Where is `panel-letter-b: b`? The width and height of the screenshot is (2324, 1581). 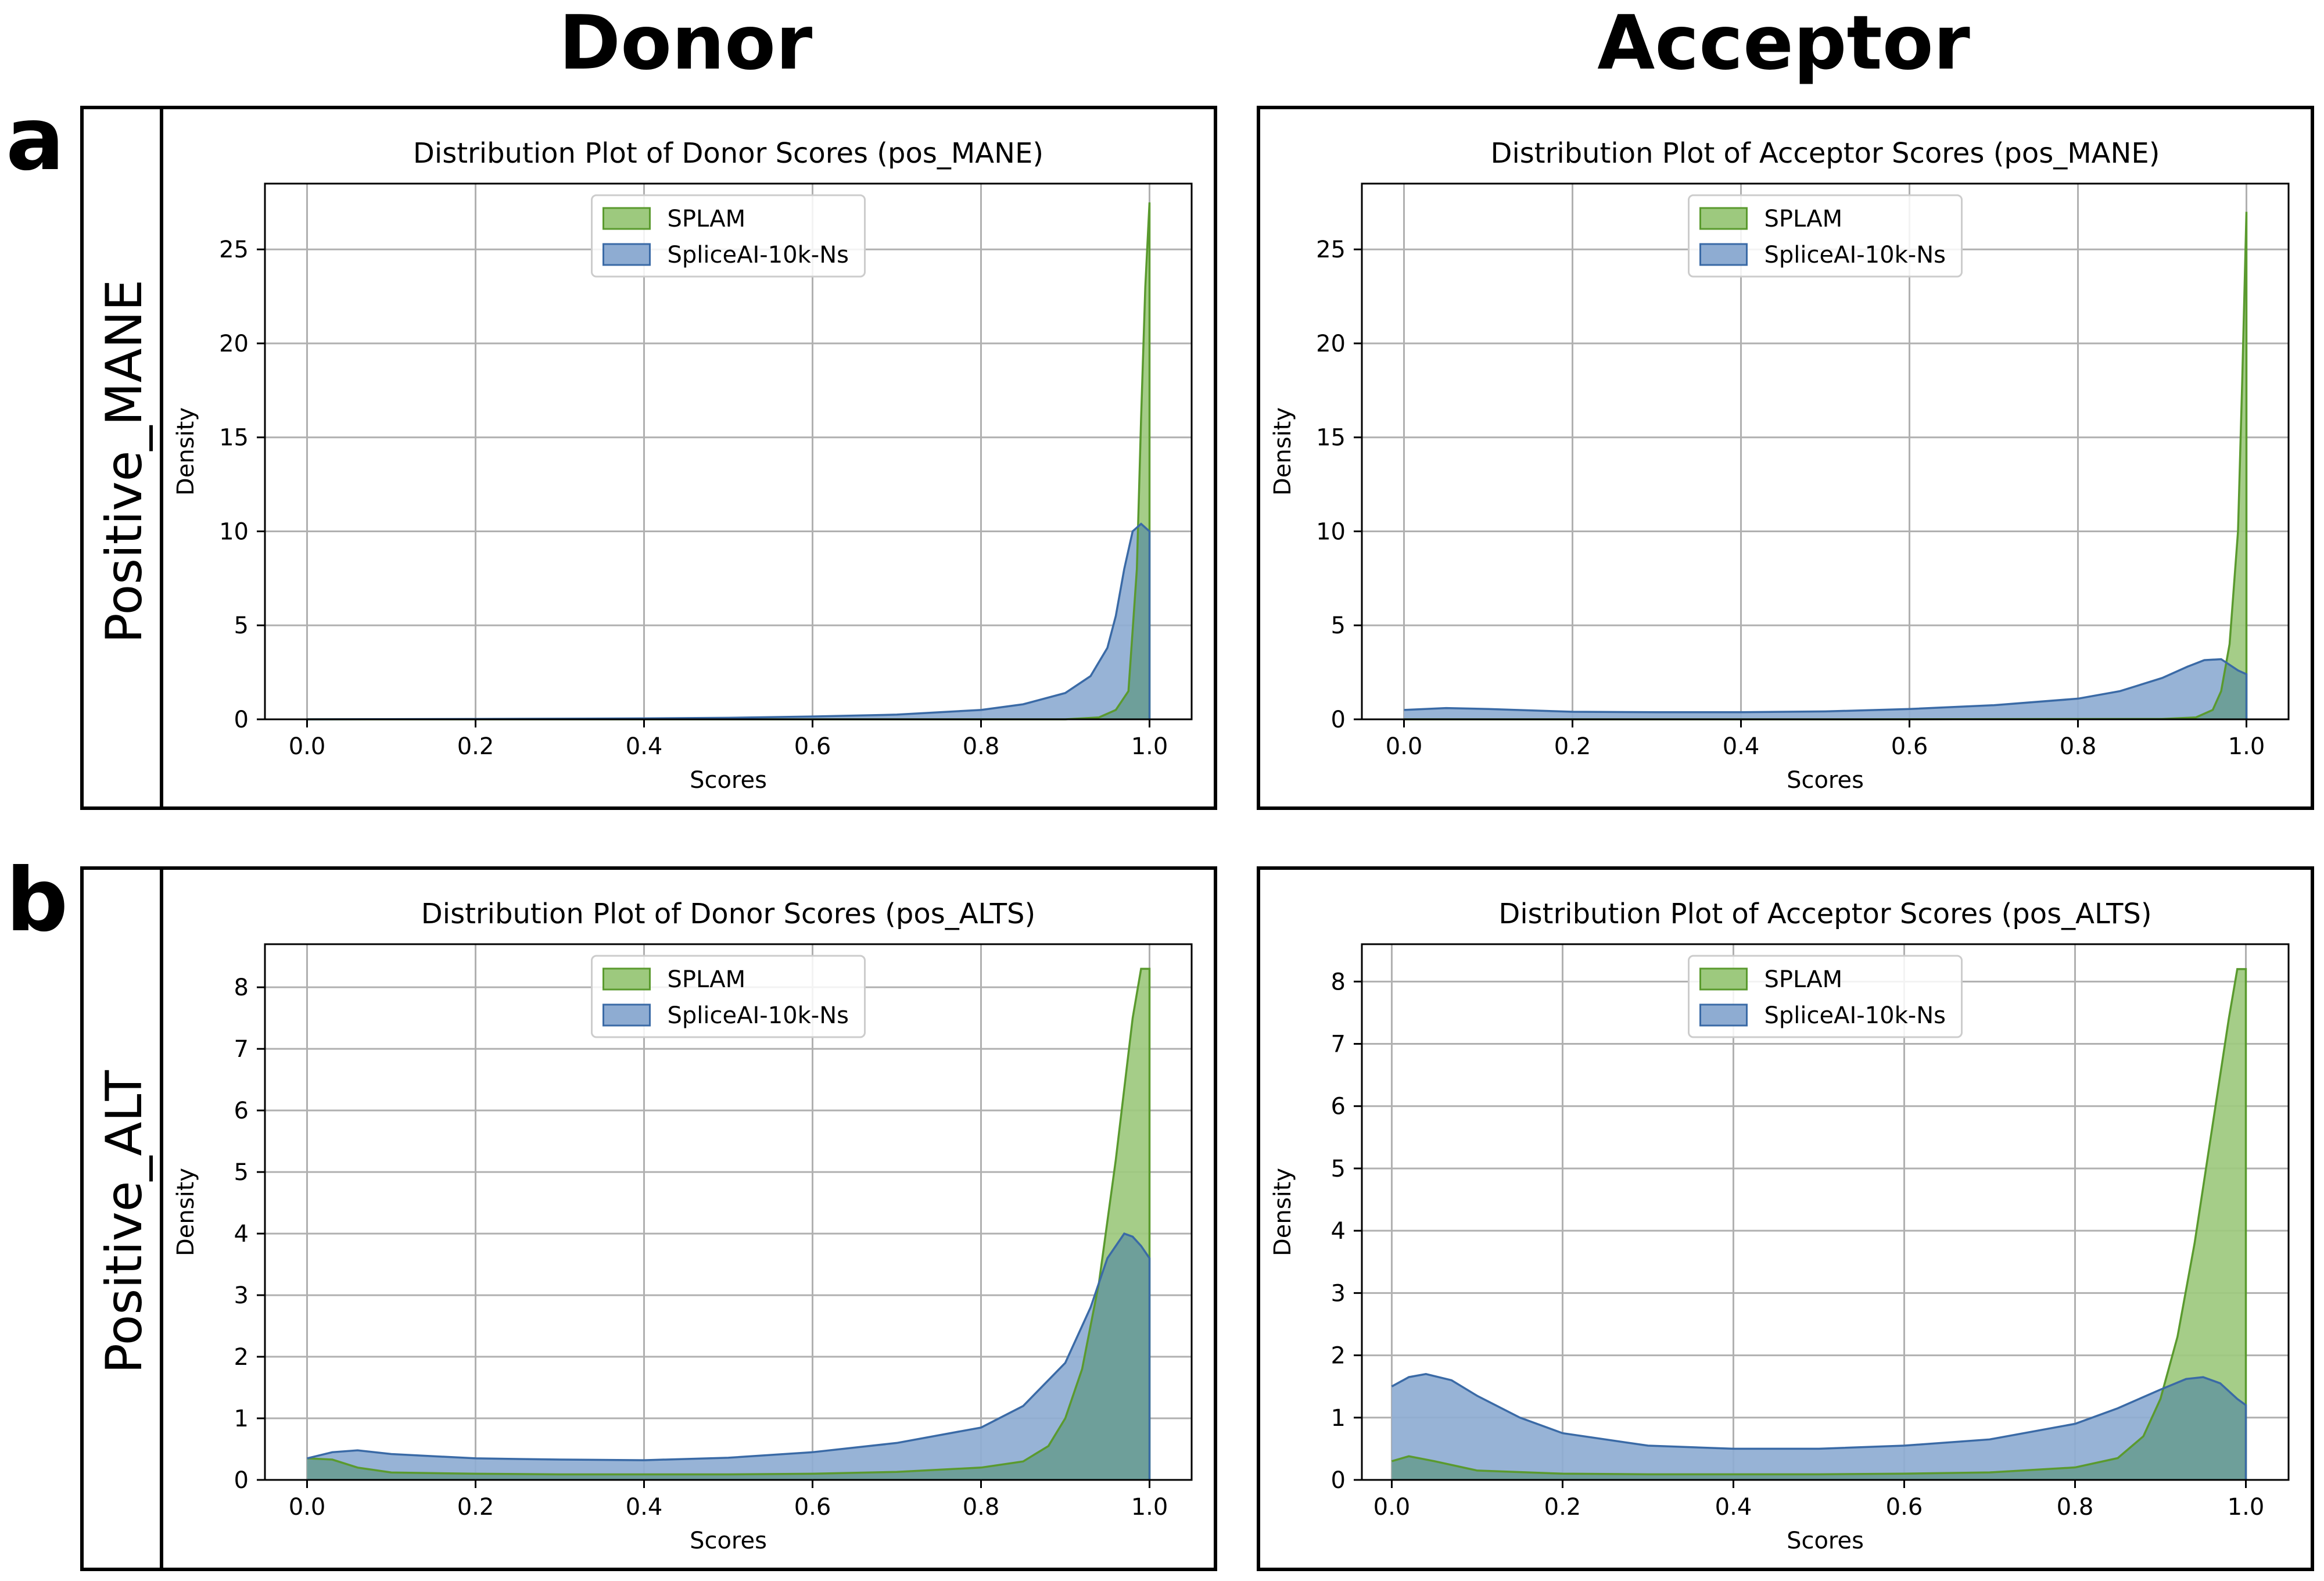 panel-letter-b: b is located at coordinates (37, 900).